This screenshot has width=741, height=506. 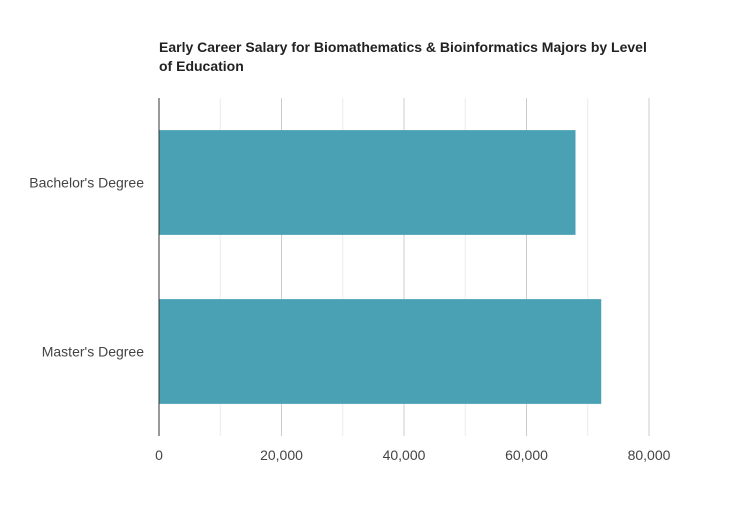 I want to click on category-label: Master's Degree, so click(x=93, y=352).